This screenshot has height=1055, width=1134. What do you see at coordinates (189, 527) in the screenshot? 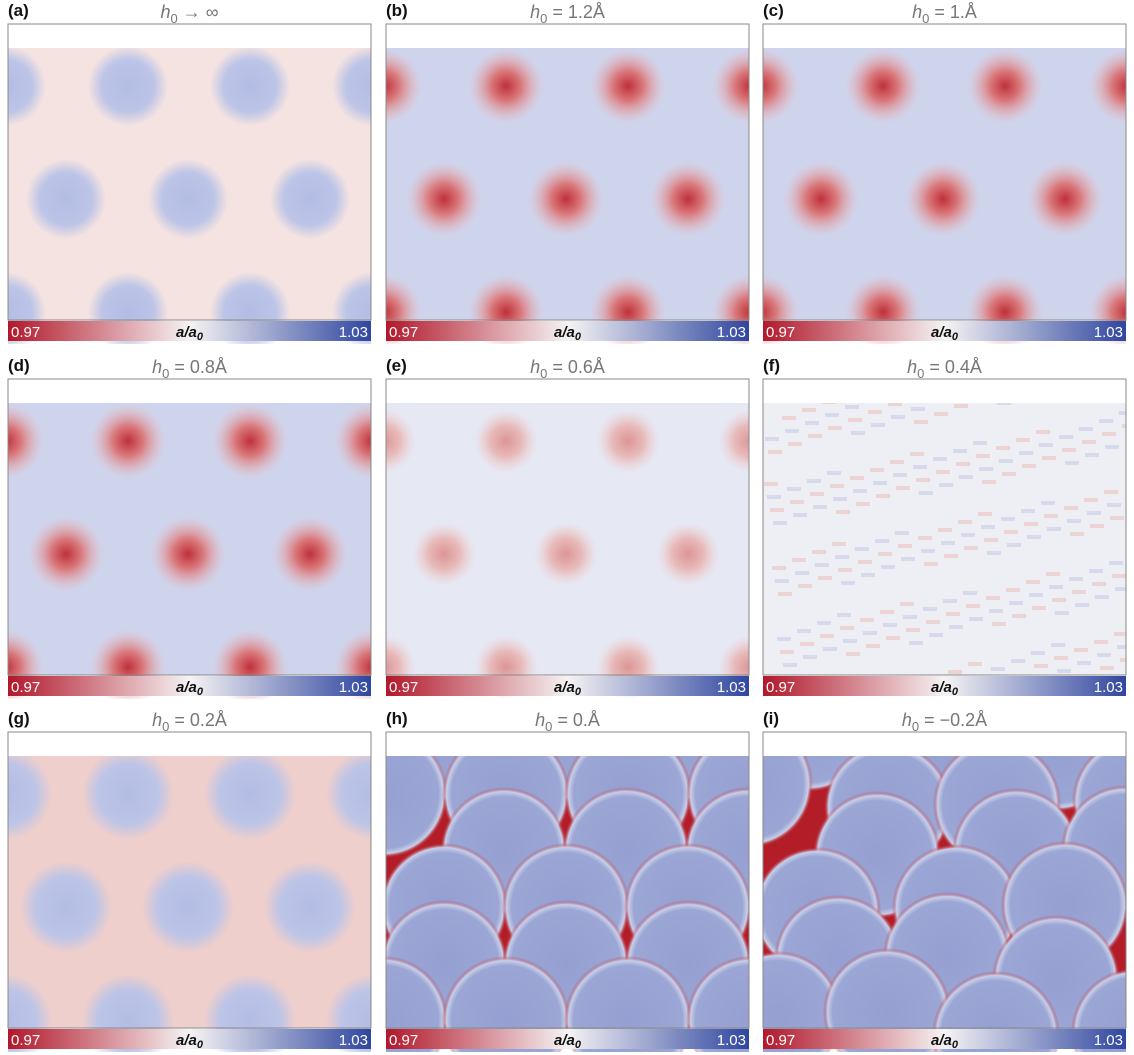
I see `panel: (d) h0 = 0.8Å0.97 1.03a/a0` at bounding box center [189, 527].